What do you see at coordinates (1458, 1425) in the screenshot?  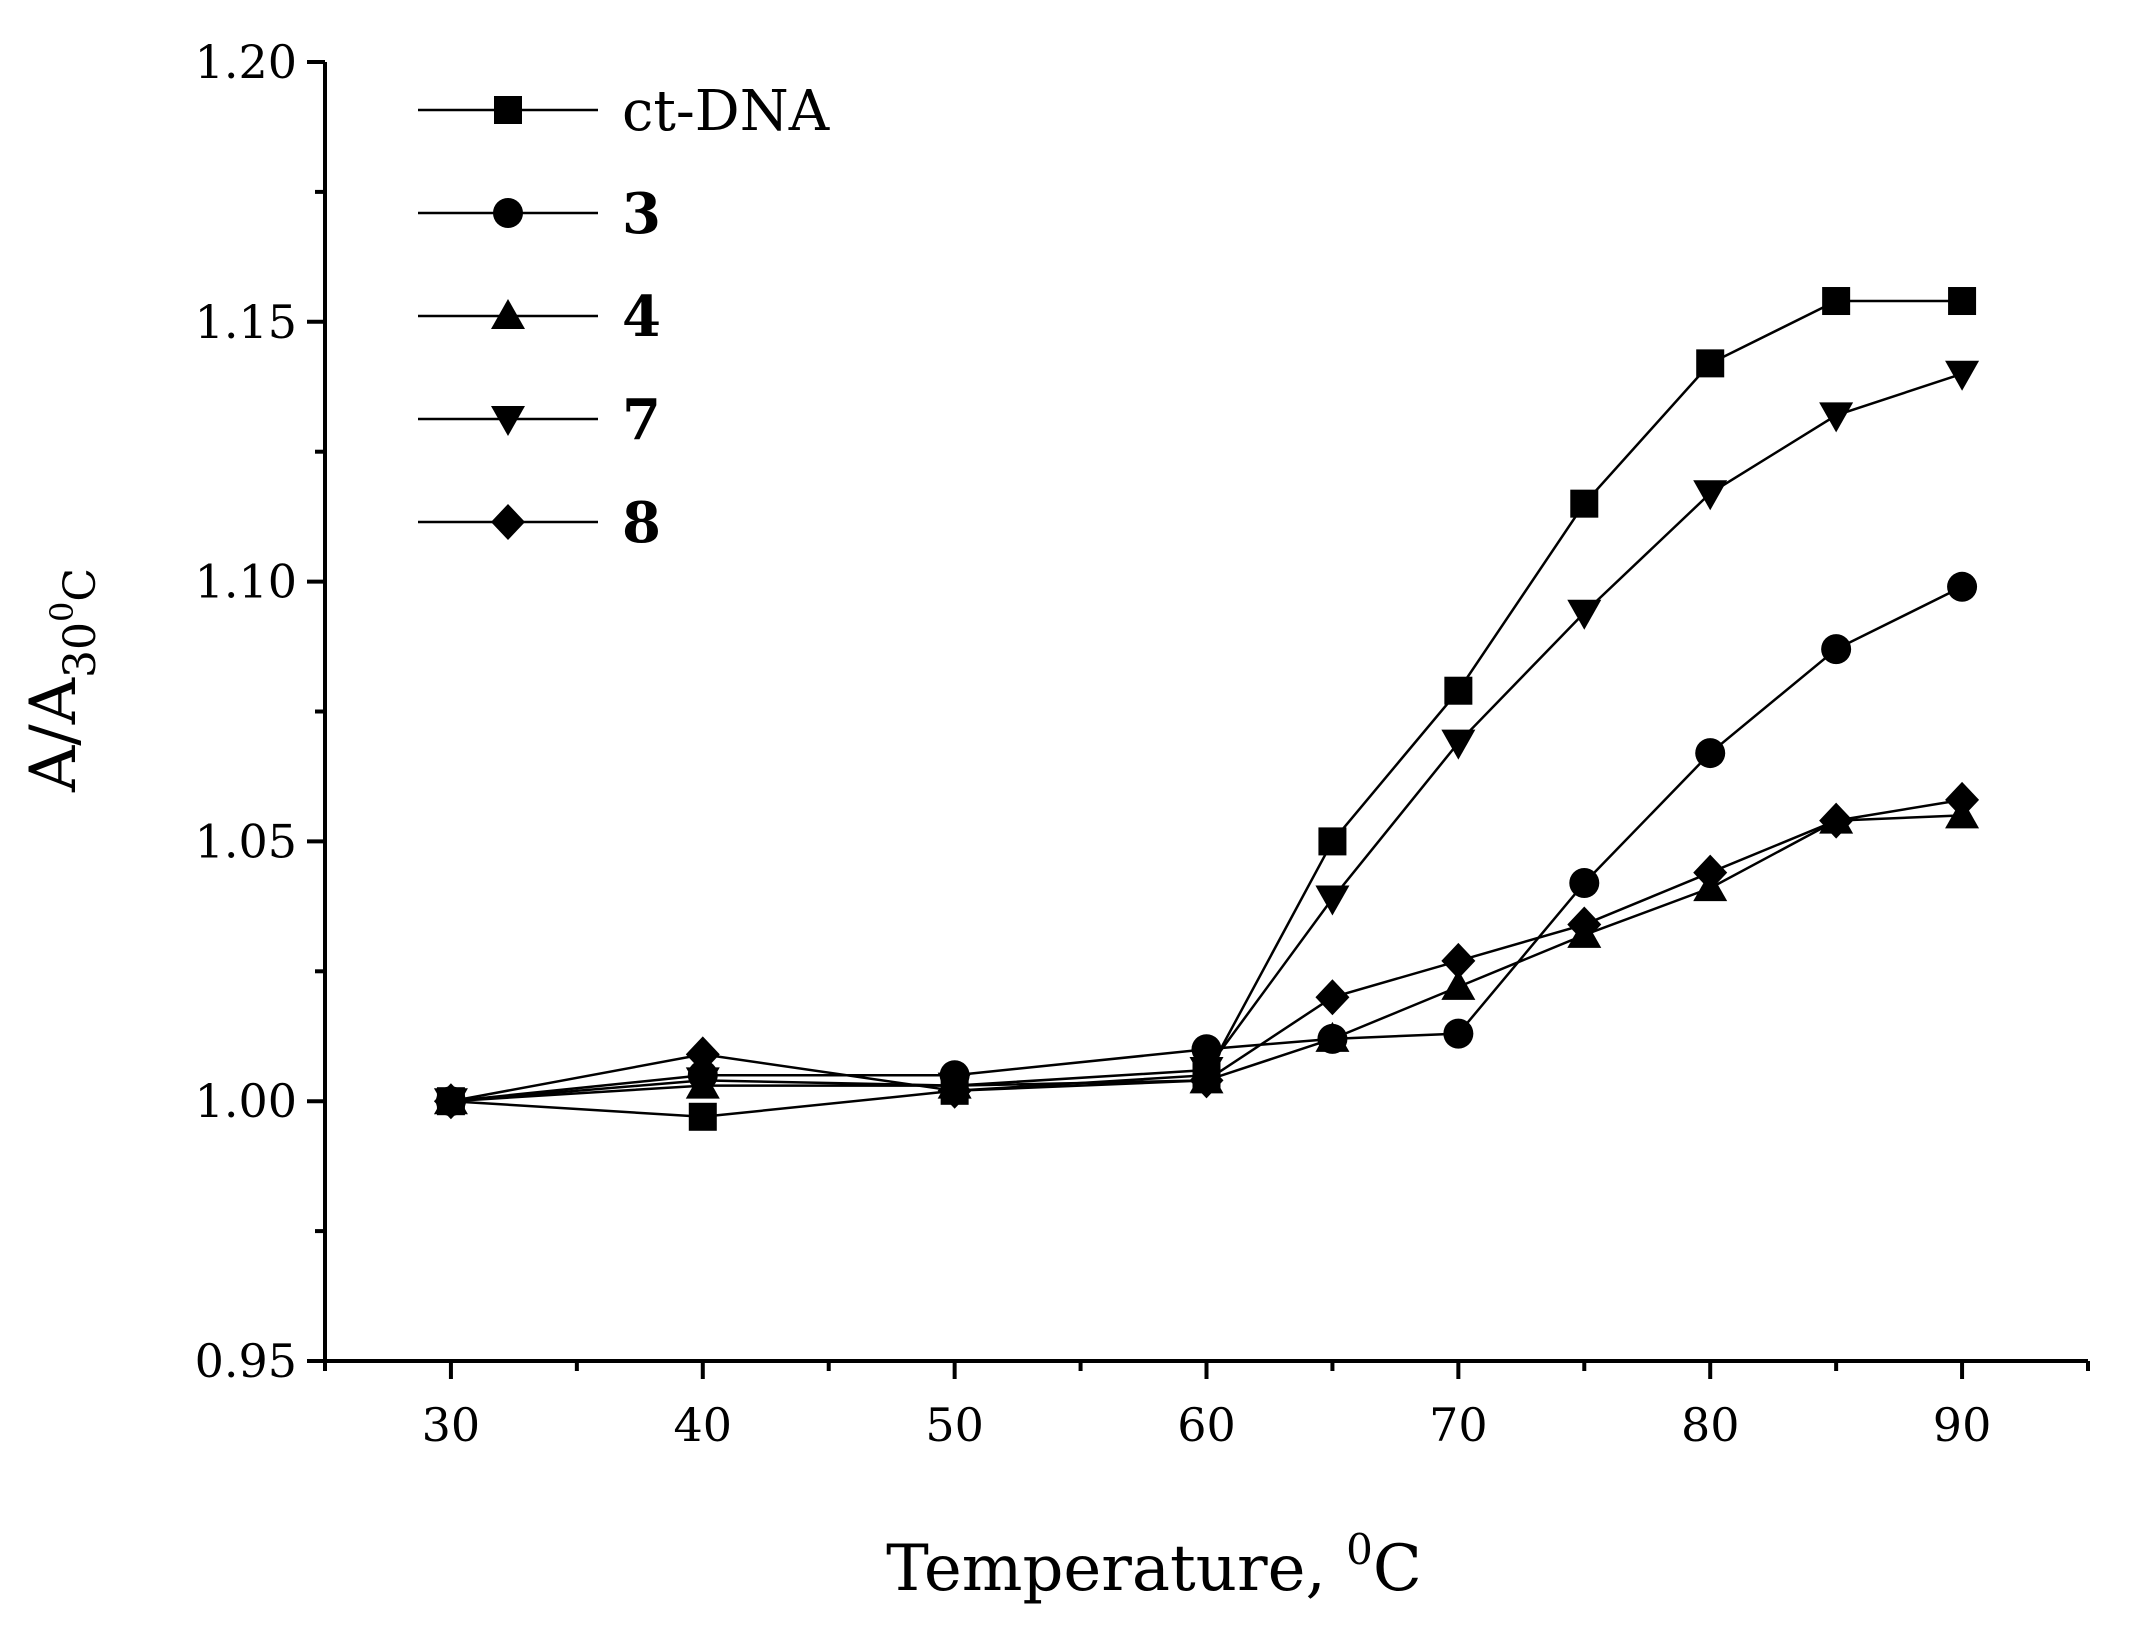 I see `x-tick-label: 70` at bounding box center [1458, 1425].